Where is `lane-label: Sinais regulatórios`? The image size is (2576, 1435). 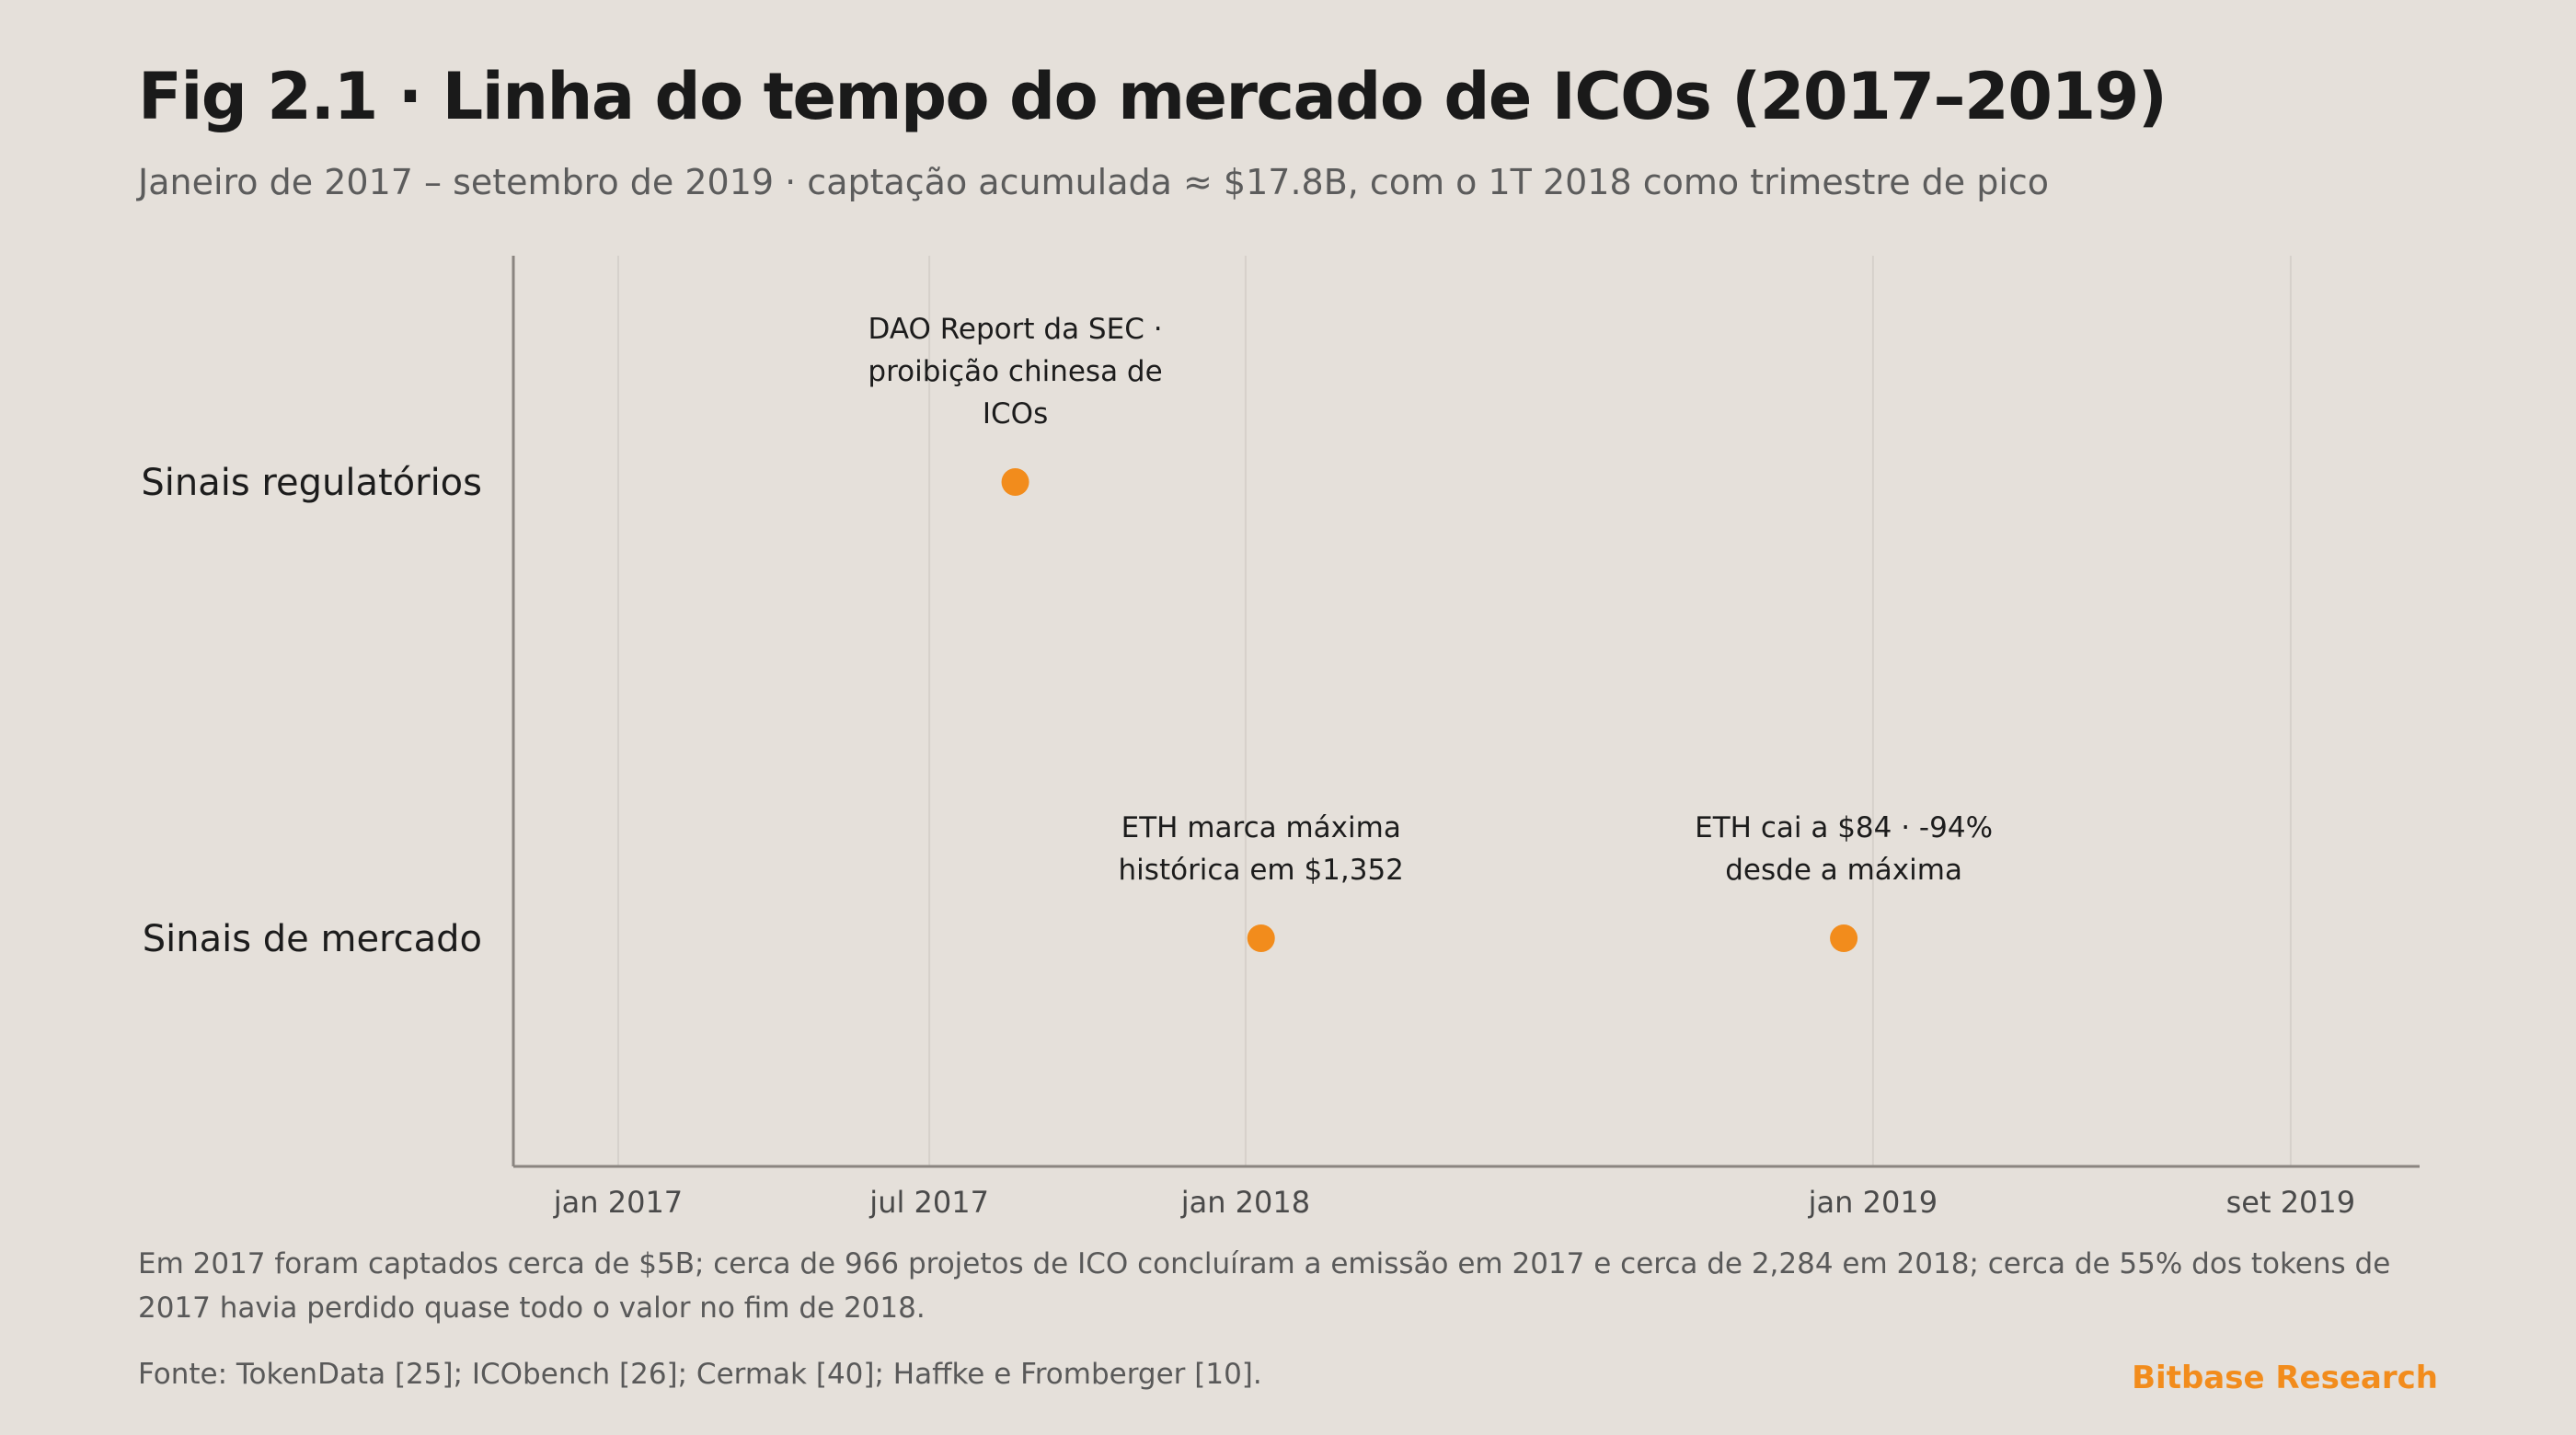
lane-label: Sinais regulatórios is located at coordinates (311, 483).